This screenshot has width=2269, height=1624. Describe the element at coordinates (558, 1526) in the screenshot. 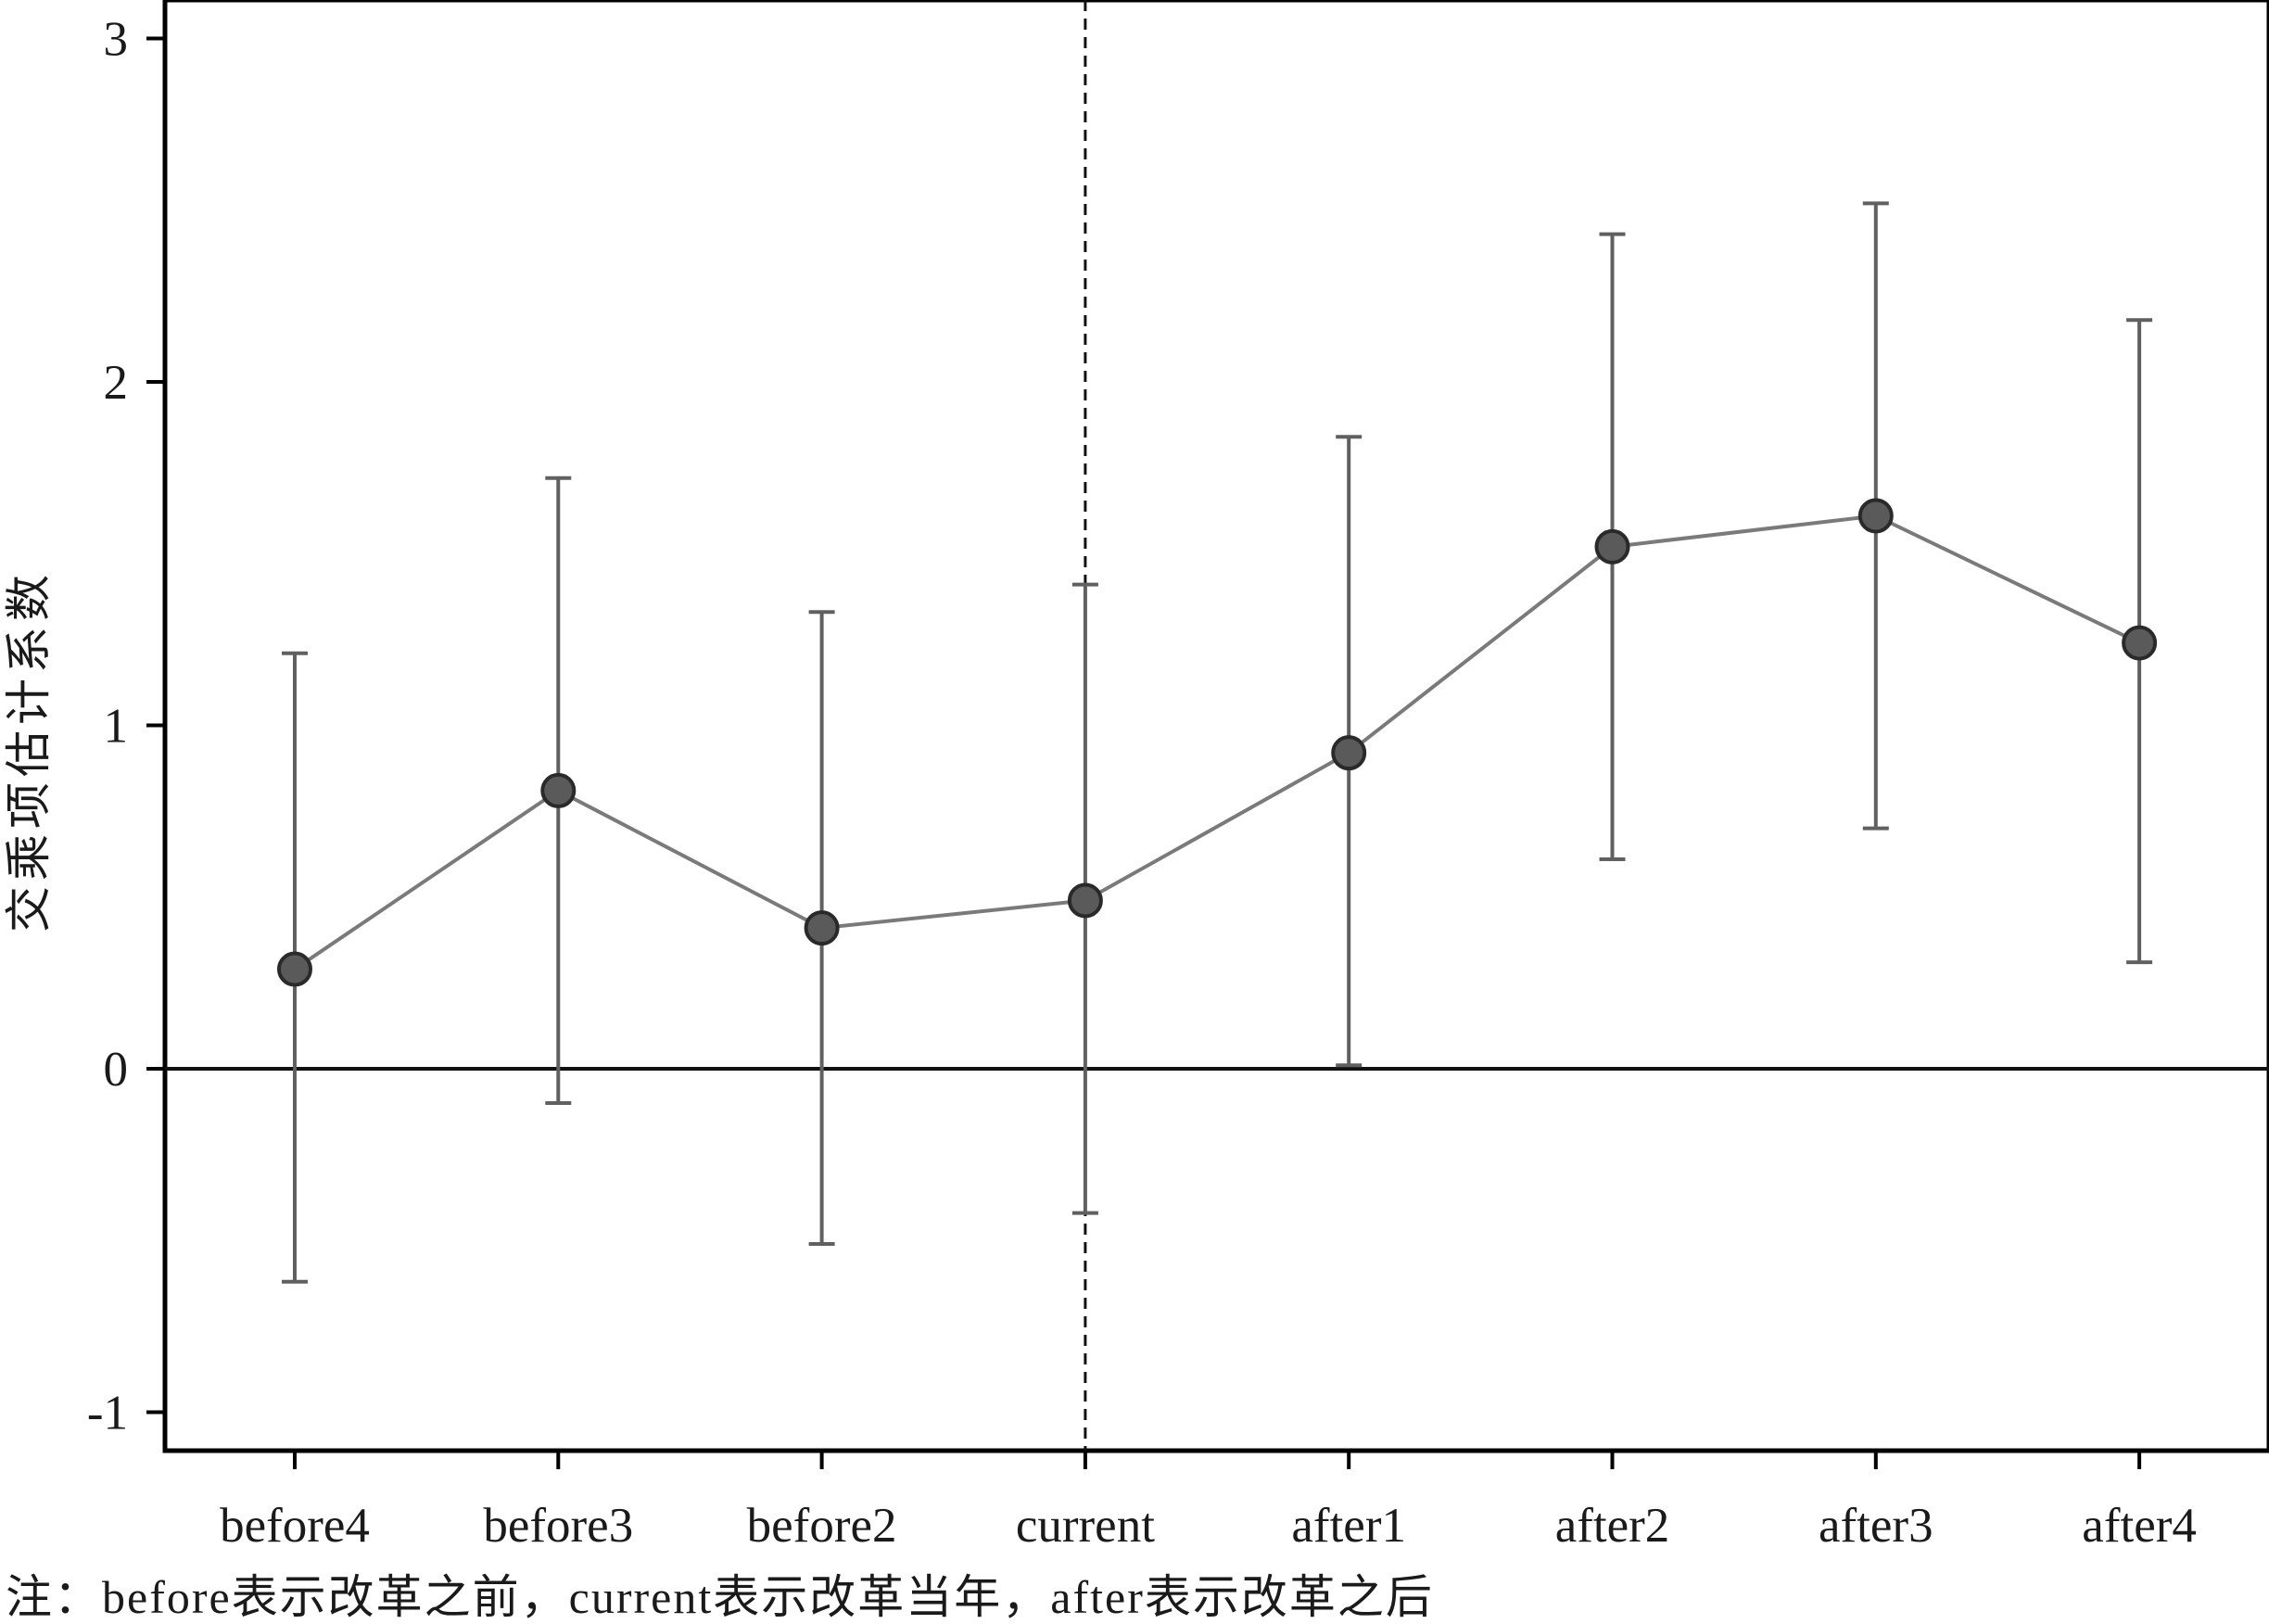

I see `x-tick-label: before3` at that location.